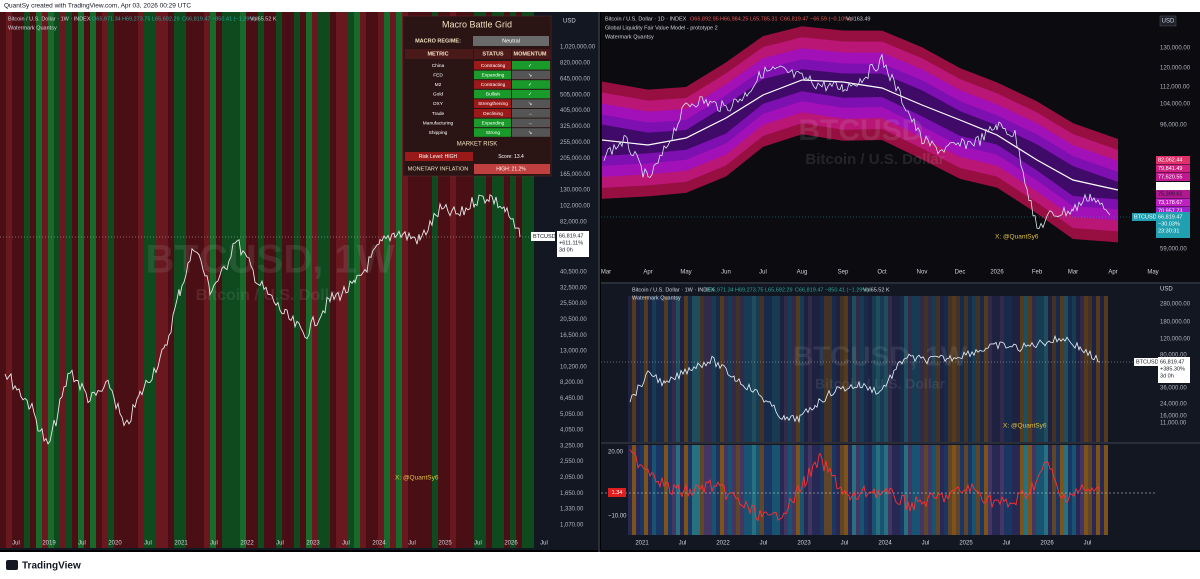  I want to click on time-axis-label: Jul, so click(544, 544).